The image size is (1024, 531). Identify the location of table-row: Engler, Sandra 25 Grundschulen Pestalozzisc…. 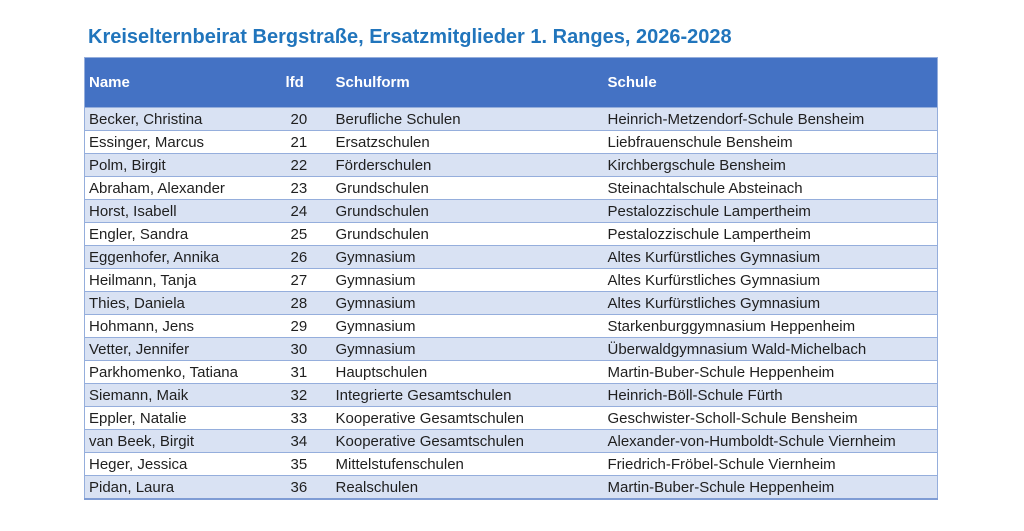
(511, 234).